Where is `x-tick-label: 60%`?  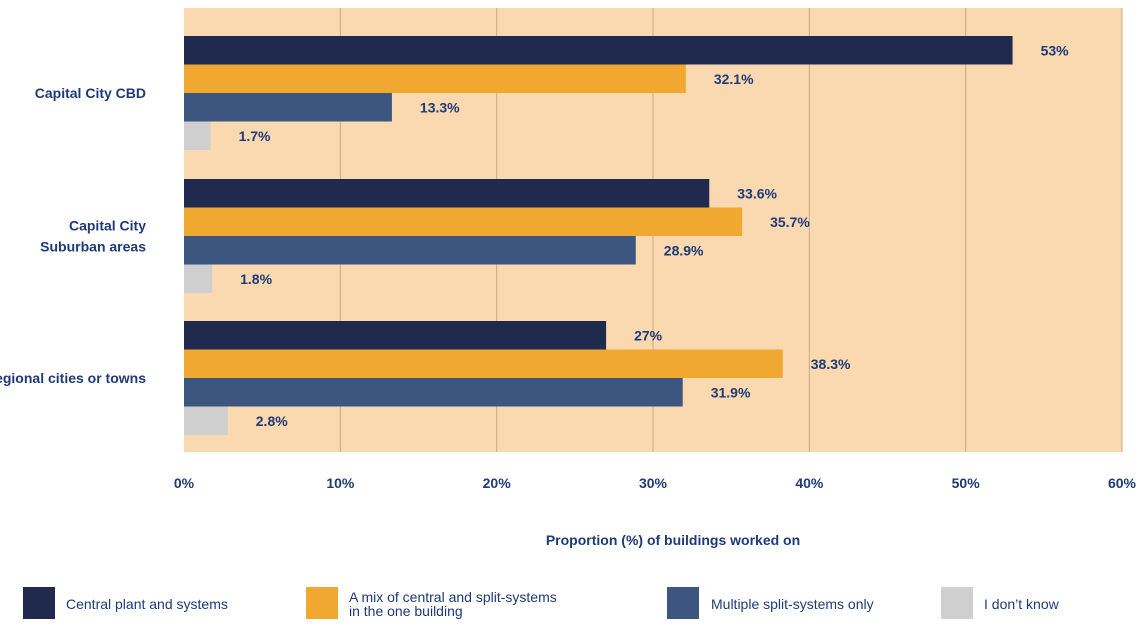
x-tick-label: 60% is located at coordinates (1122, 483).